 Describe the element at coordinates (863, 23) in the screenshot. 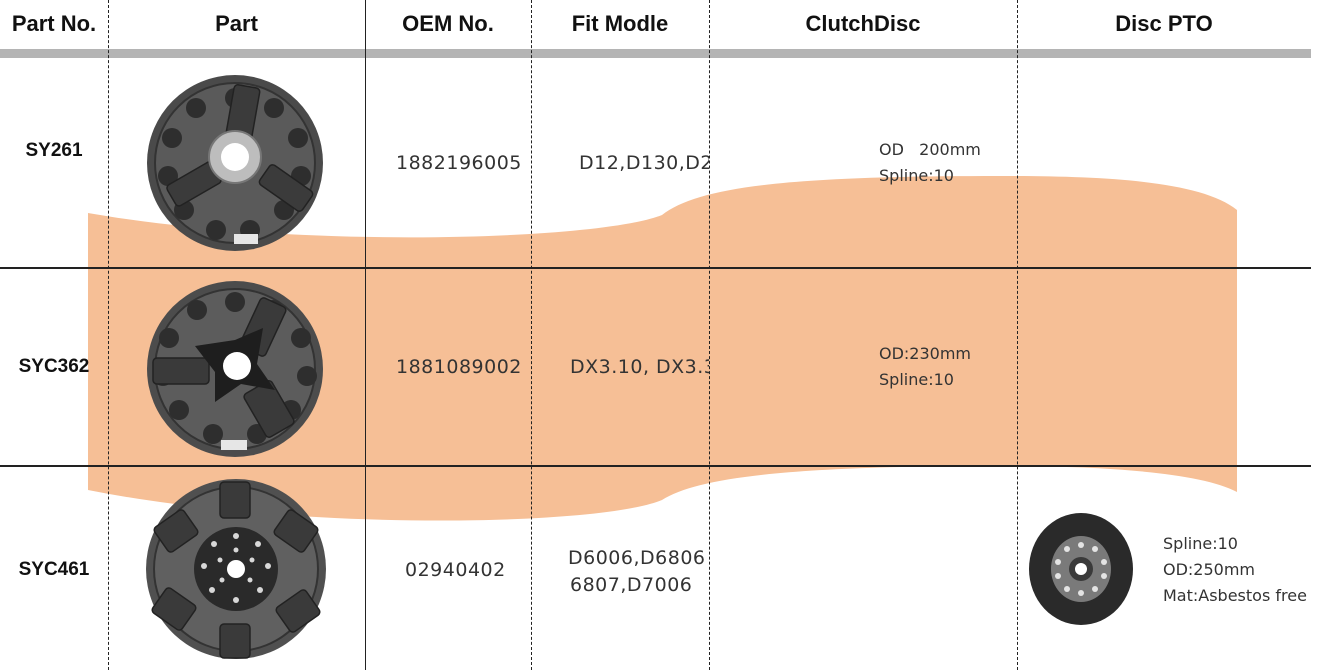

I see `header-clutch-disc: ClutchDisc` at that location.